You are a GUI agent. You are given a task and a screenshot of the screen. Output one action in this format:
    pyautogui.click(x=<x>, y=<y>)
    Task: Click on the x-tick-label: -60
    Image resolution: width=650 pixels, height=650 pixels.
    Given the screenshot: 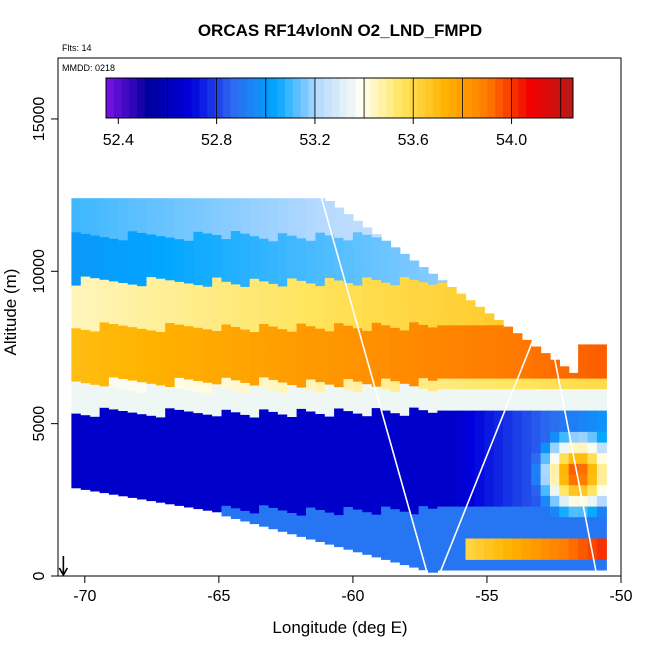 What is the action you would take?
    pyautogui.click(x=352, y=596)
    